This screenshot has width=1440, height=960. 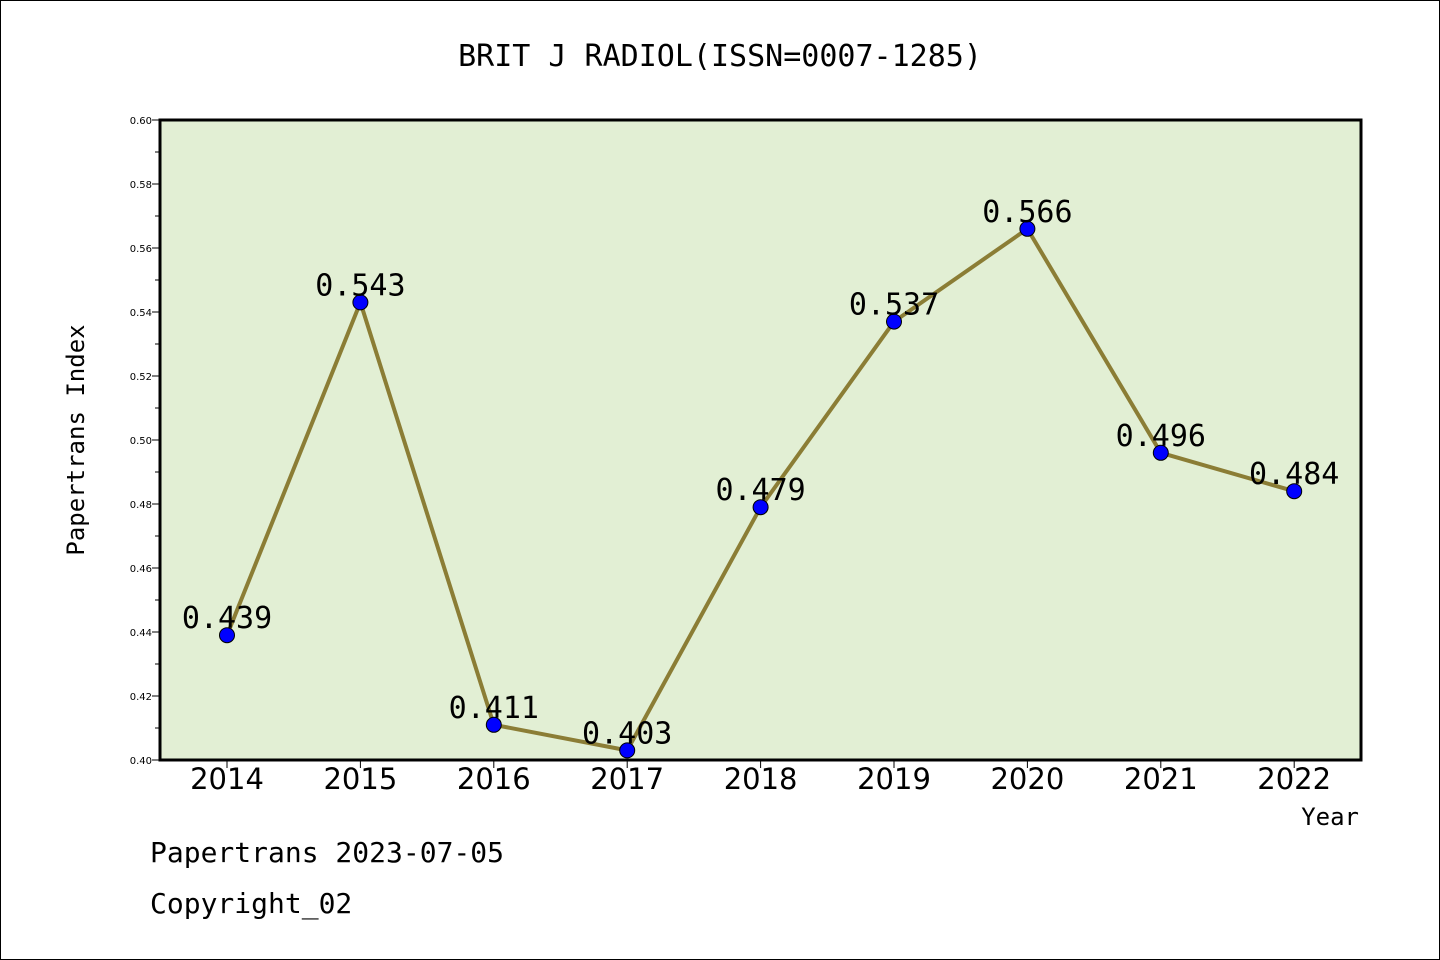 I want to click on data-label: 0.403, so click(x=627, y=733).